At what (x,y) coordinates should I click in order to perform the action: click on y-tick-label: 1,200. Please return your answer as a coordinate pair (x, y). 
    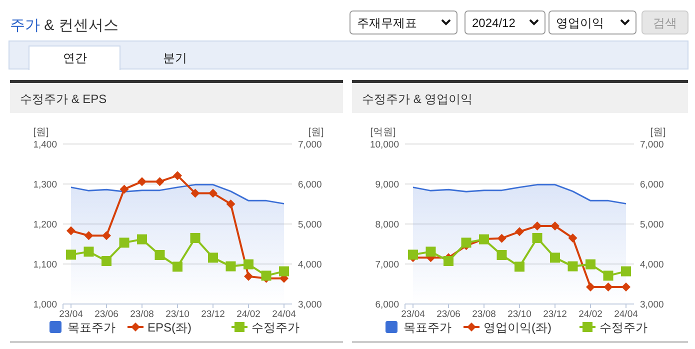
    Looking at the image, I should click on (45, 225).